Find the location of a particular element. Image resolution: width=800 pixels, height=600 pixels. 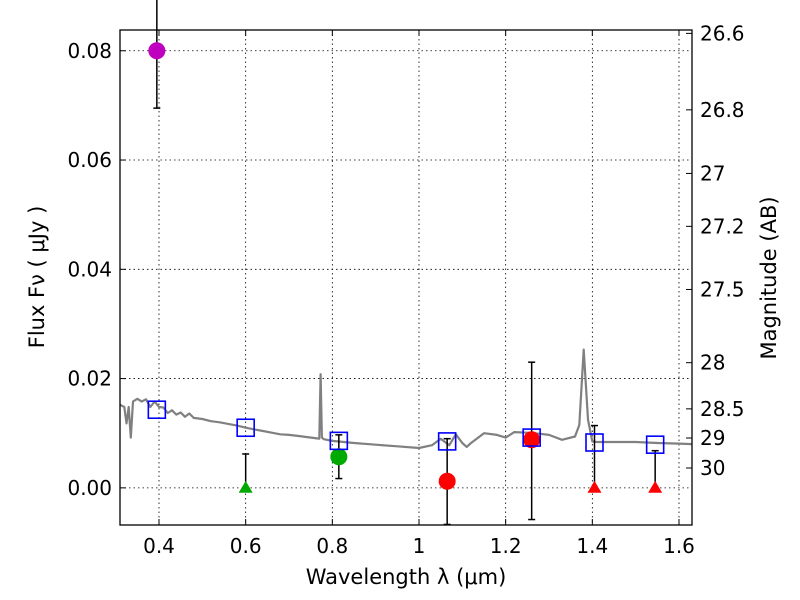

magnitude-axis-ticks: 26.6 26.8 27 27.2 27.5 28 28.5 29 30 is located at coordinates (715, 250).